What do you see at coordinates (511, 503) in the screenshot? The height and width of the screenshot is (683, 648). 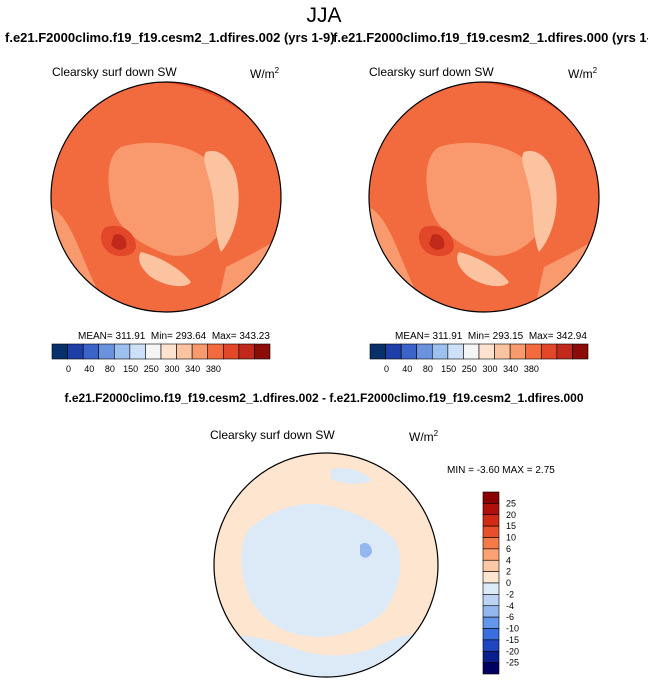 I see `panel3-colorbar-tick-label: 25` at bounding box center [511, 503].